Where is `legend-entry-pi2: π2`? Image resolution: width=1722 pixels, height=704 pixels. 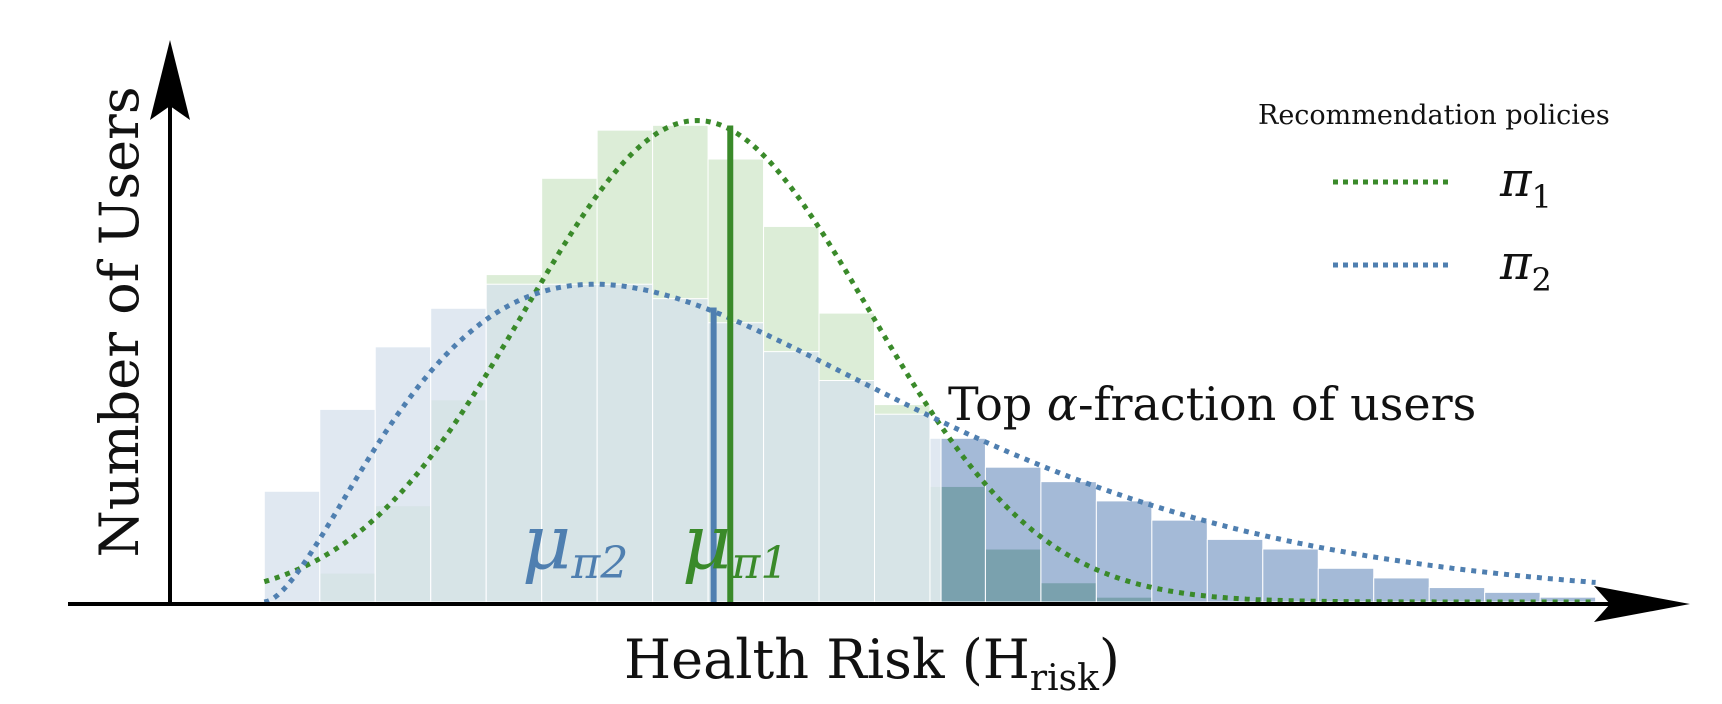
legend-entry-pi2: π2 is located at coordinates (1442, 267).